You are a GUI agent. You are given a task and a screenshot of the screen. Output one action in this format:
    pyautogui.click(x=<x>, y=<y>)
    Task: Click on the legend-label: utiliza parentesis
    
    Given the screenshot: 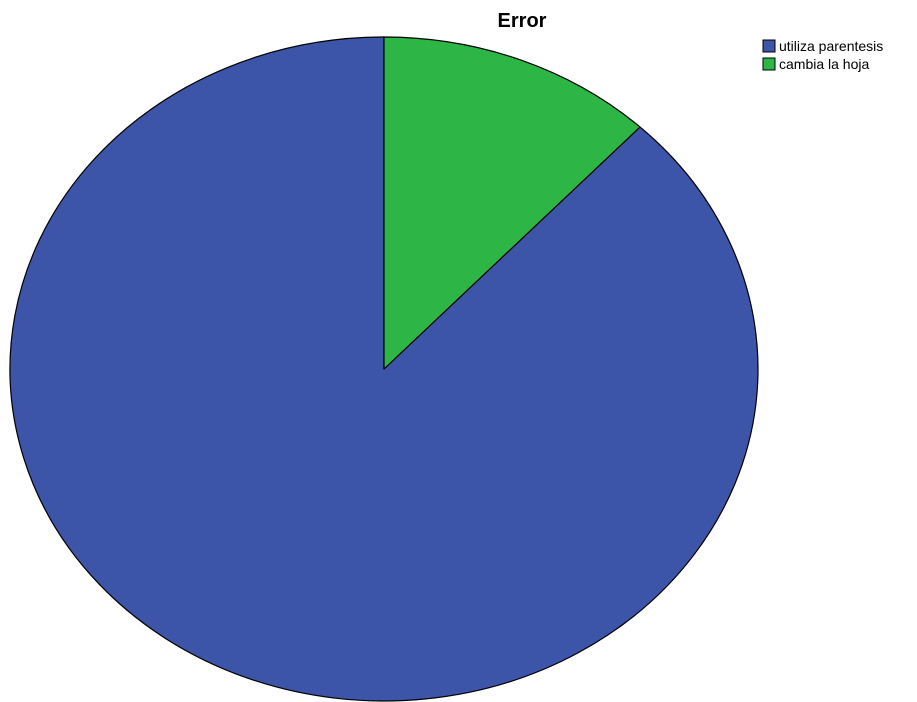 What is the action you would take?
    pyautogui.click(x=831, y=46)
    